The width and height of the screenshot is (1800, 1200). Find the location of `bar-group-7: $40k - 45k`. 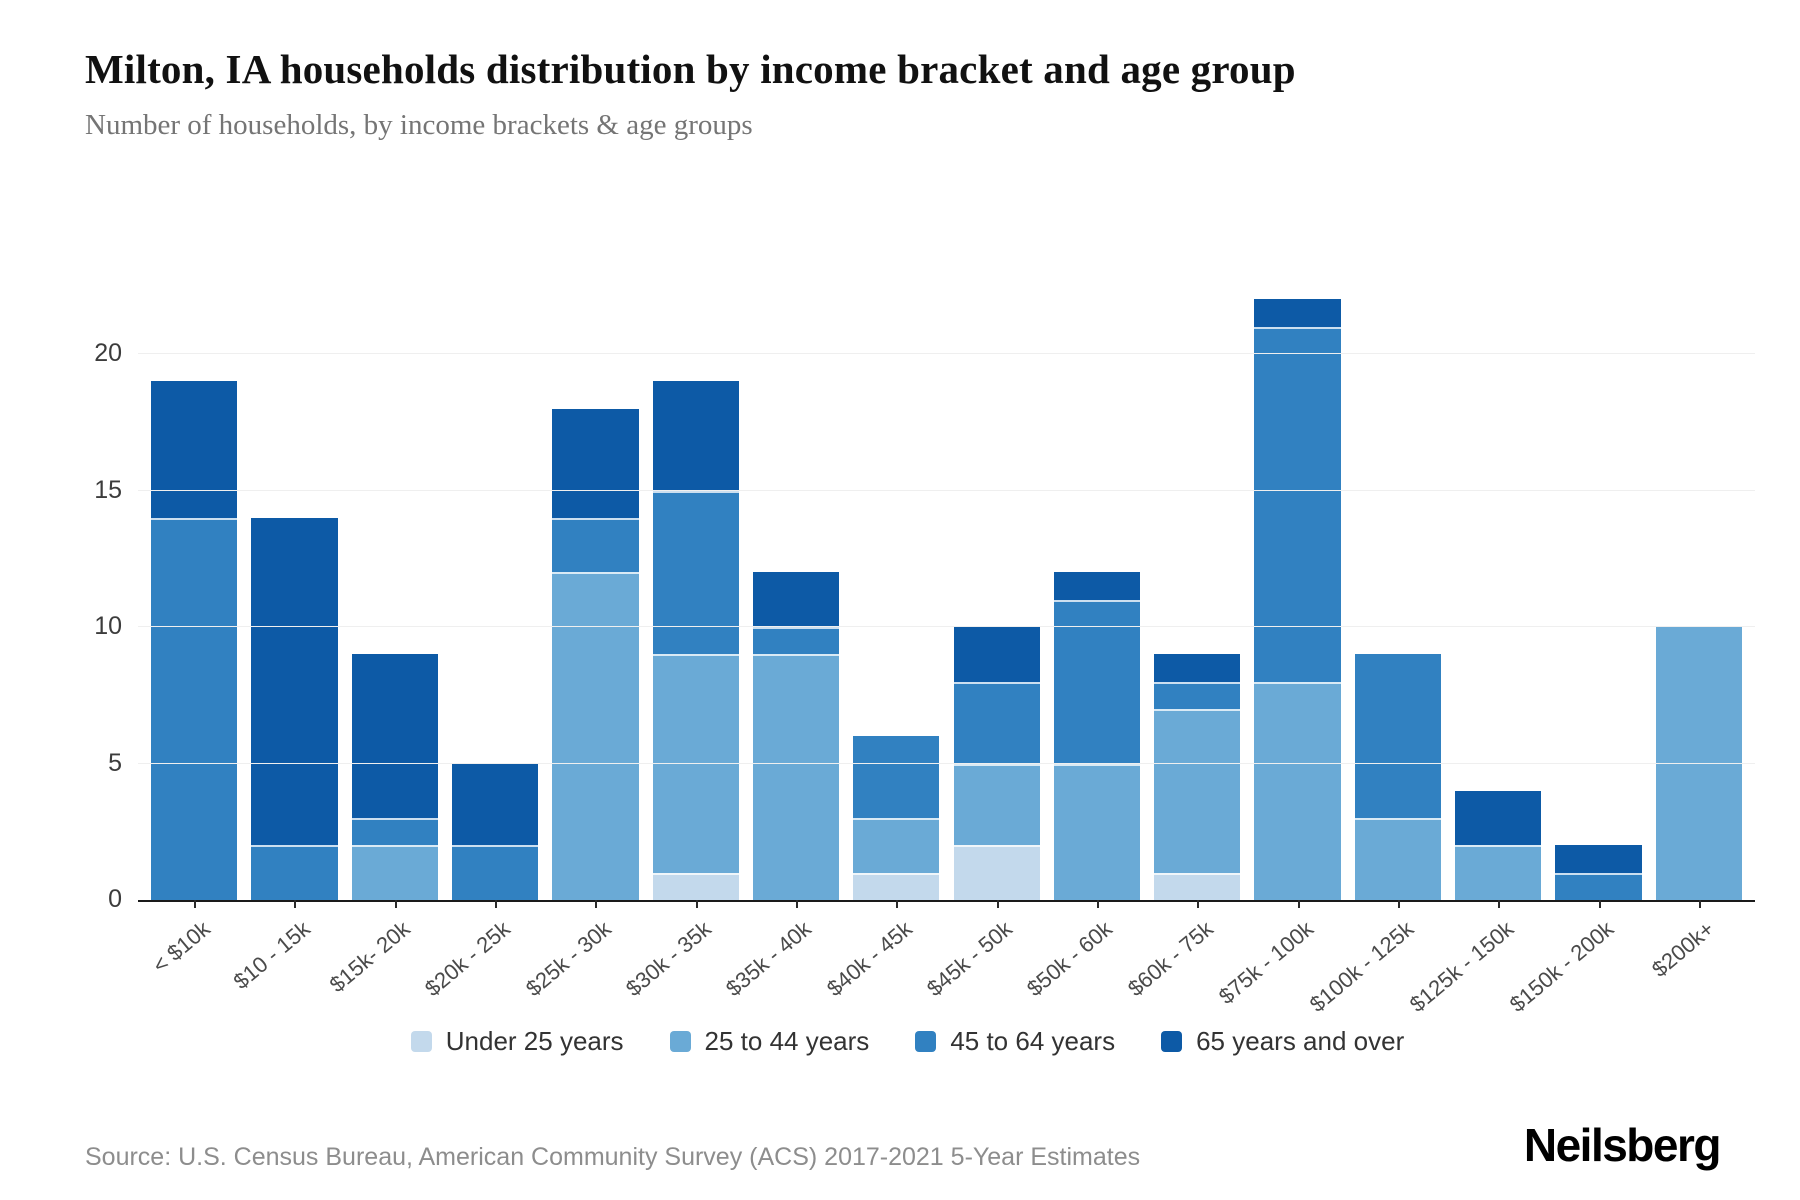

bar-group-7: $40k - 45k is located at coordinates (884, 650).